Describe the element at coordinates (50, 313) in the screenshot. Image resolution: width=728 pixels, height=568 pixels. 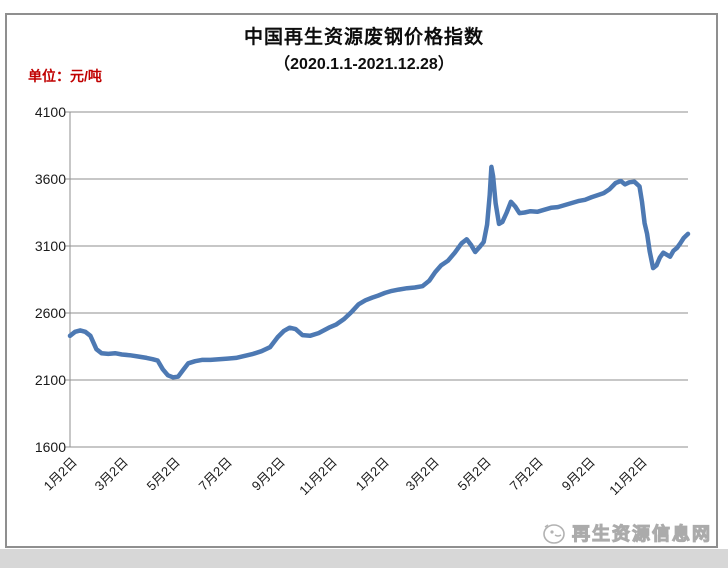
I see `y-tick-label: 2600` at that location.